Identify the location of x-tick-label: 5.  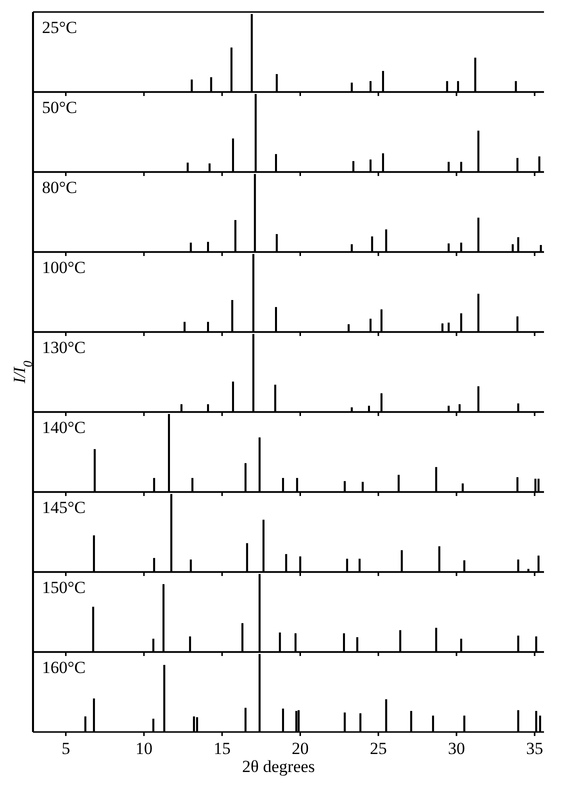
(66, 748).